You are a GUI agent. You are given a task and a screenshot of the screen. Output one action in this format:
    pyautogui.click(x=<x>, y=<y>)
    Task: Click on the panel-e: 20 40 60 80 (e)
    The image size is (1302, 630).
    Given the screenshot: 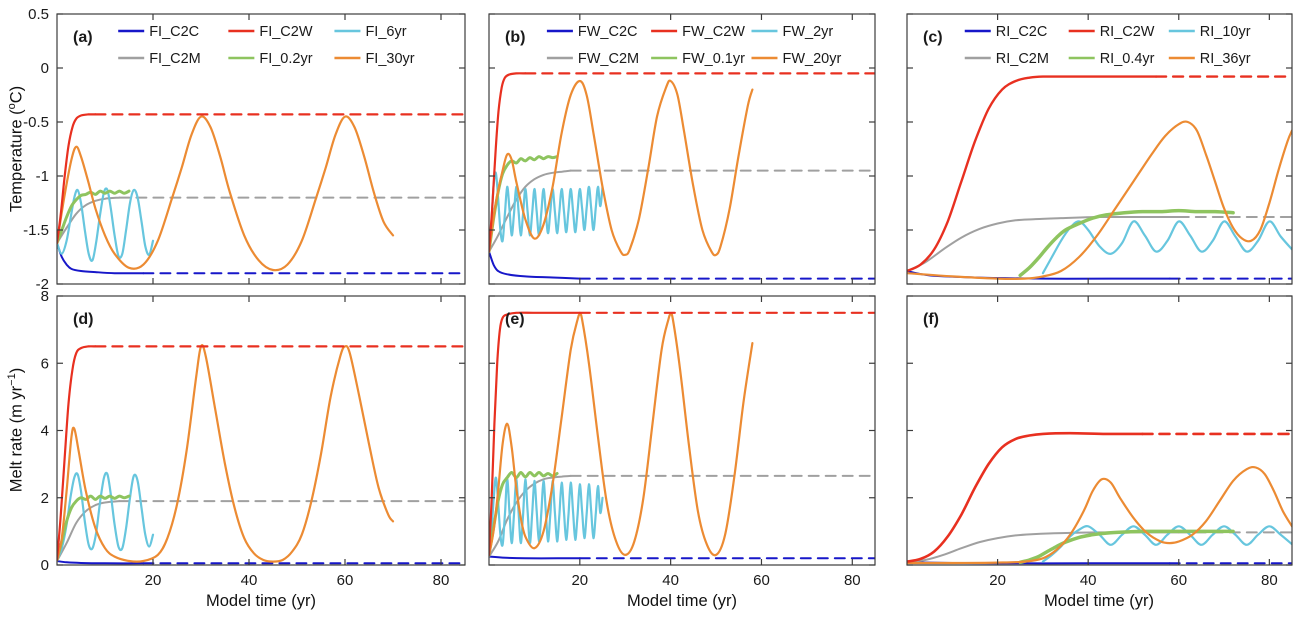 What is the action you would take?
    pyautogui.click(x=682, y=442)
    